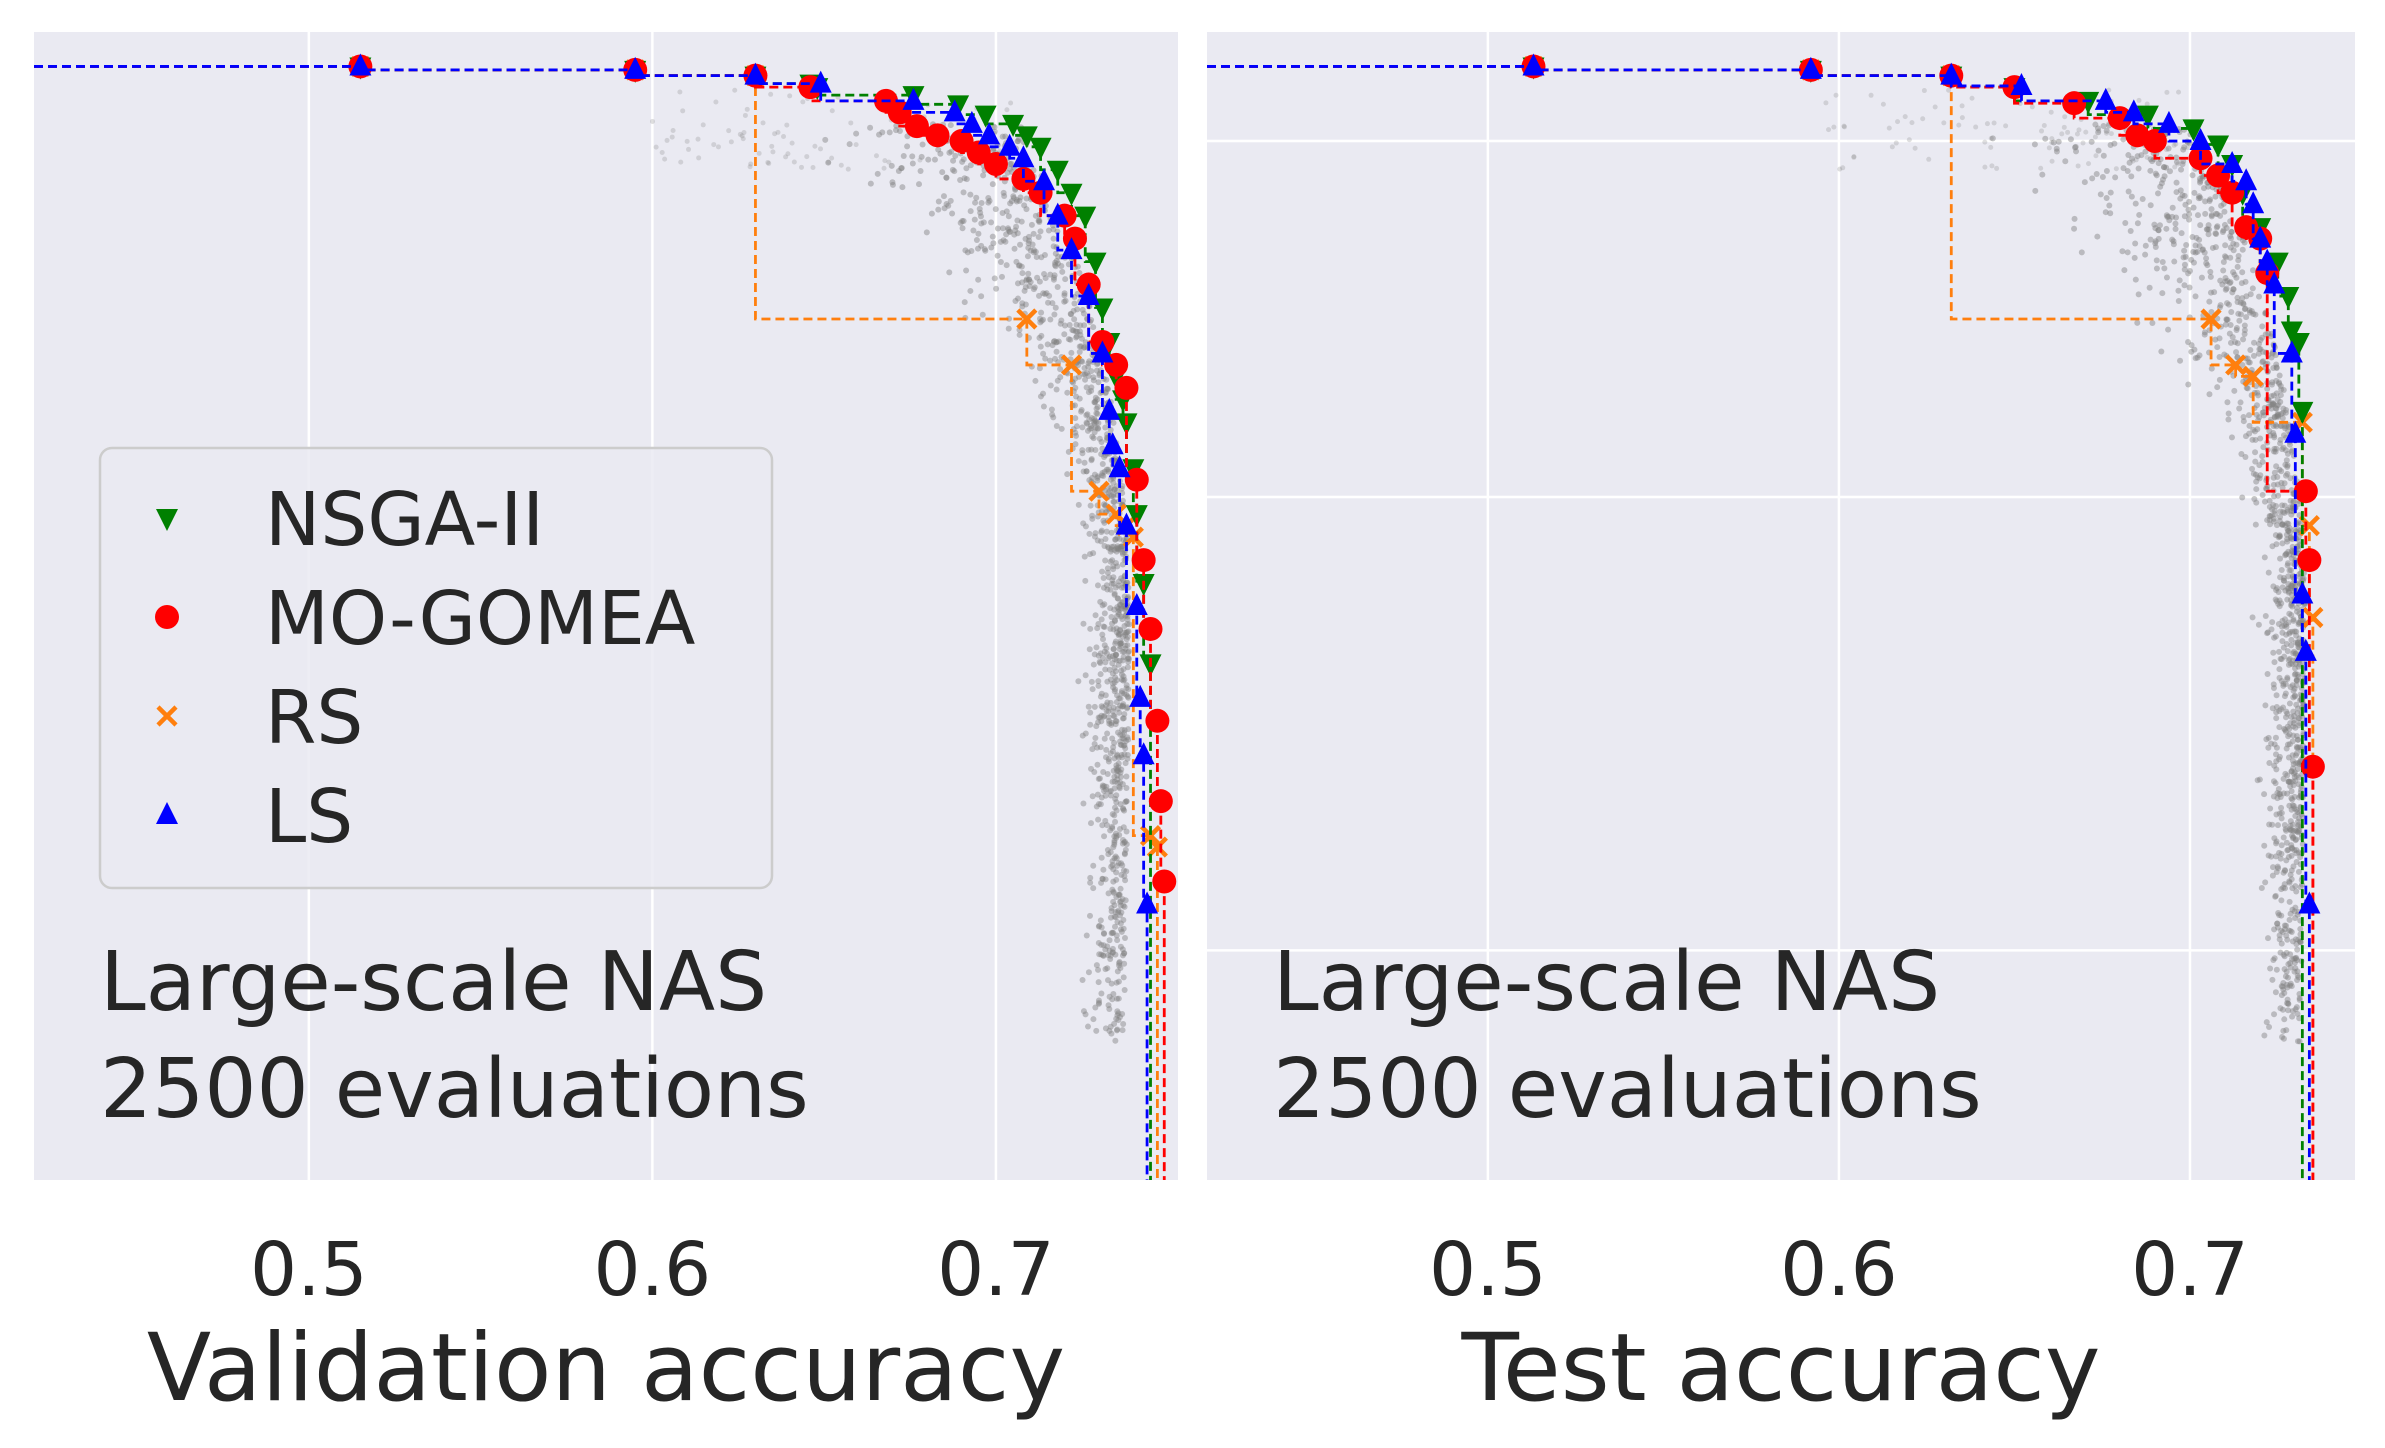 The width and height of the screenshot is (2385, 1448). Describe the element at coordinates (2260, 236) in the screenshot. I see `point-ls` at that location.